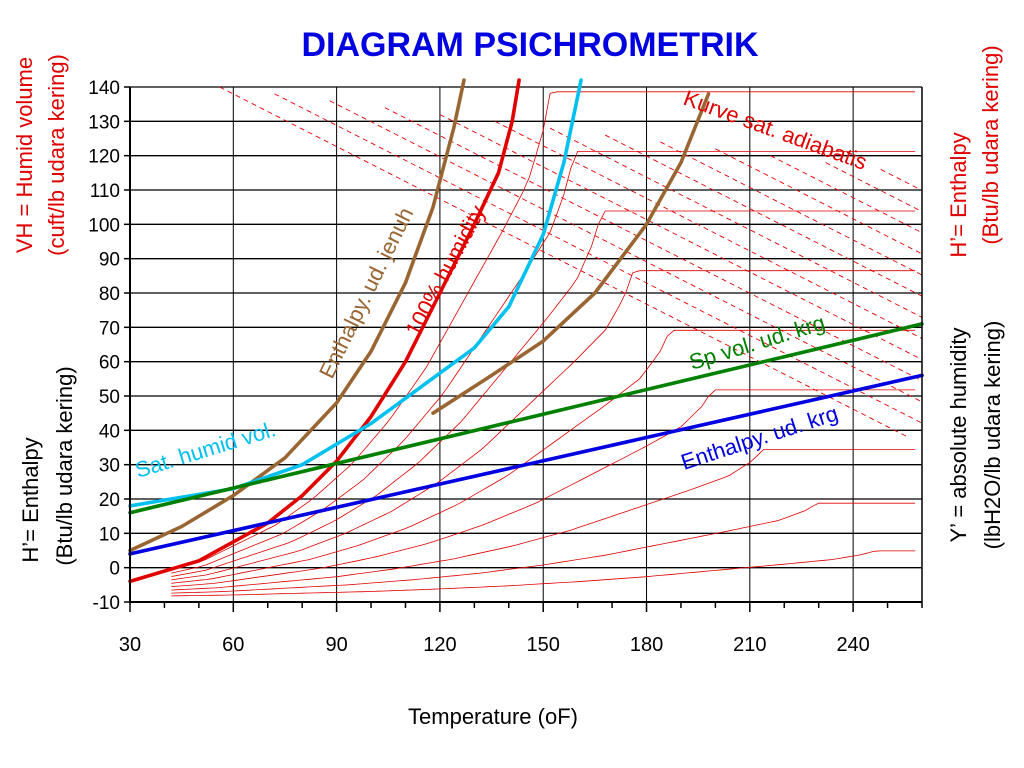 This screenshot has height=768, width=1024. Describe the element at coordinates (114, 569) in the screenshot. I see `y-tick-label: 0` at that location.